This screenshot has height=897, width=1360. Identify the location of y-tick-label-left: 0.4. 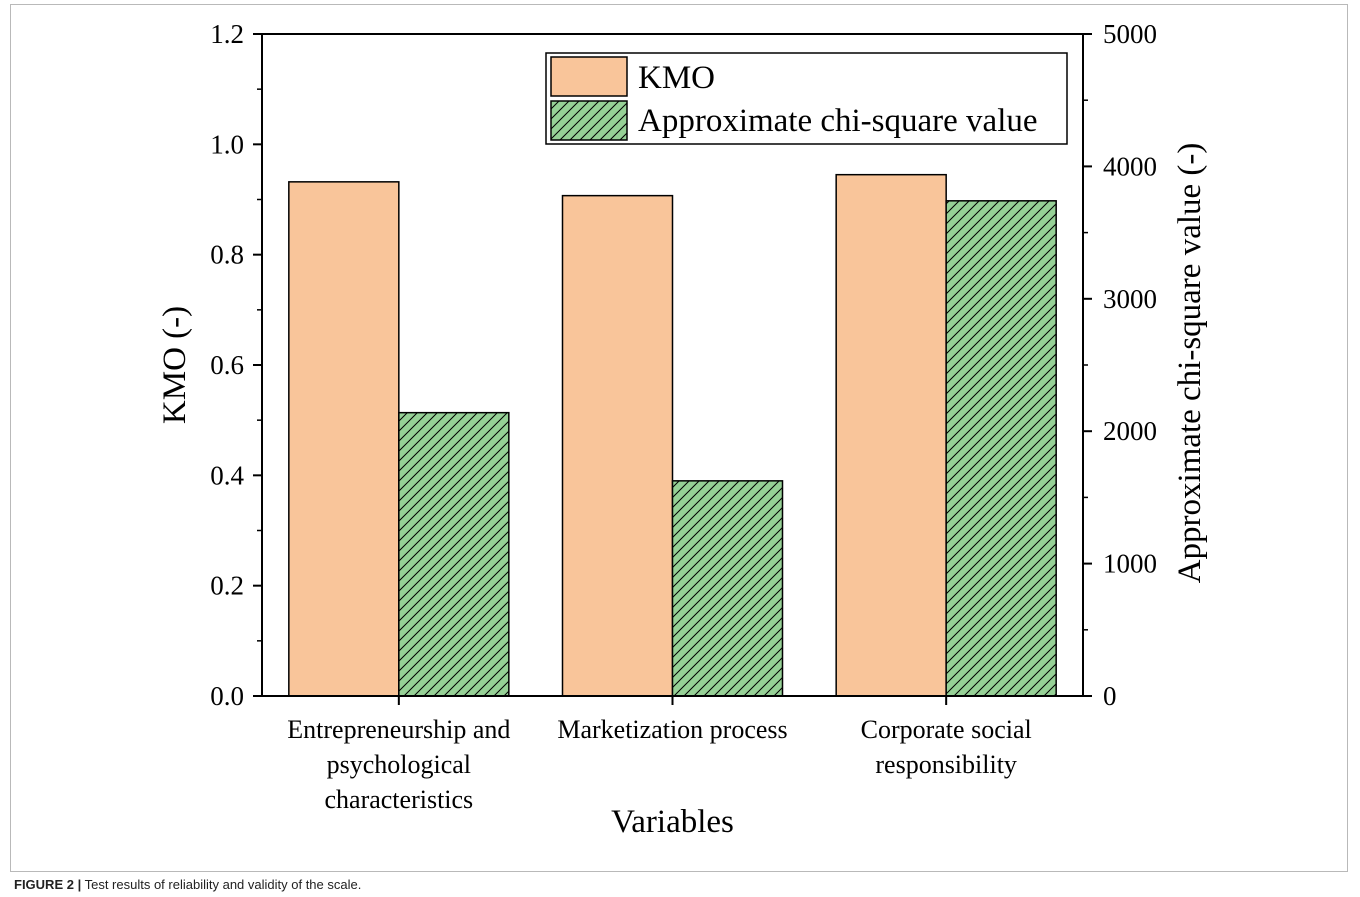
(227, 475).